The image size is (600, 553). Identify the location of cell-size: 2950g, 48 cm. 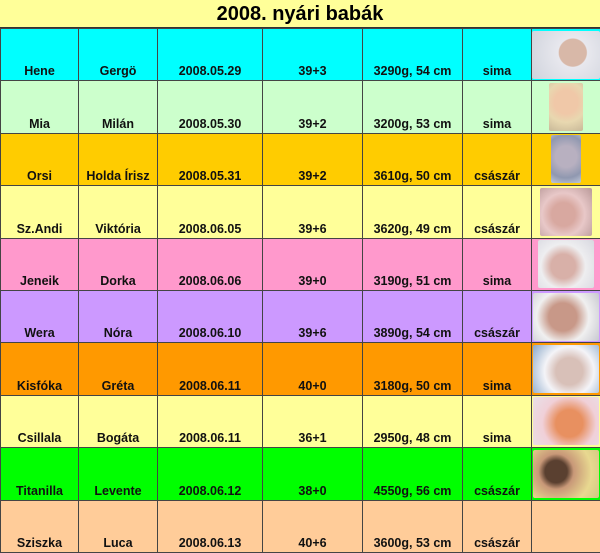
(413, 421).